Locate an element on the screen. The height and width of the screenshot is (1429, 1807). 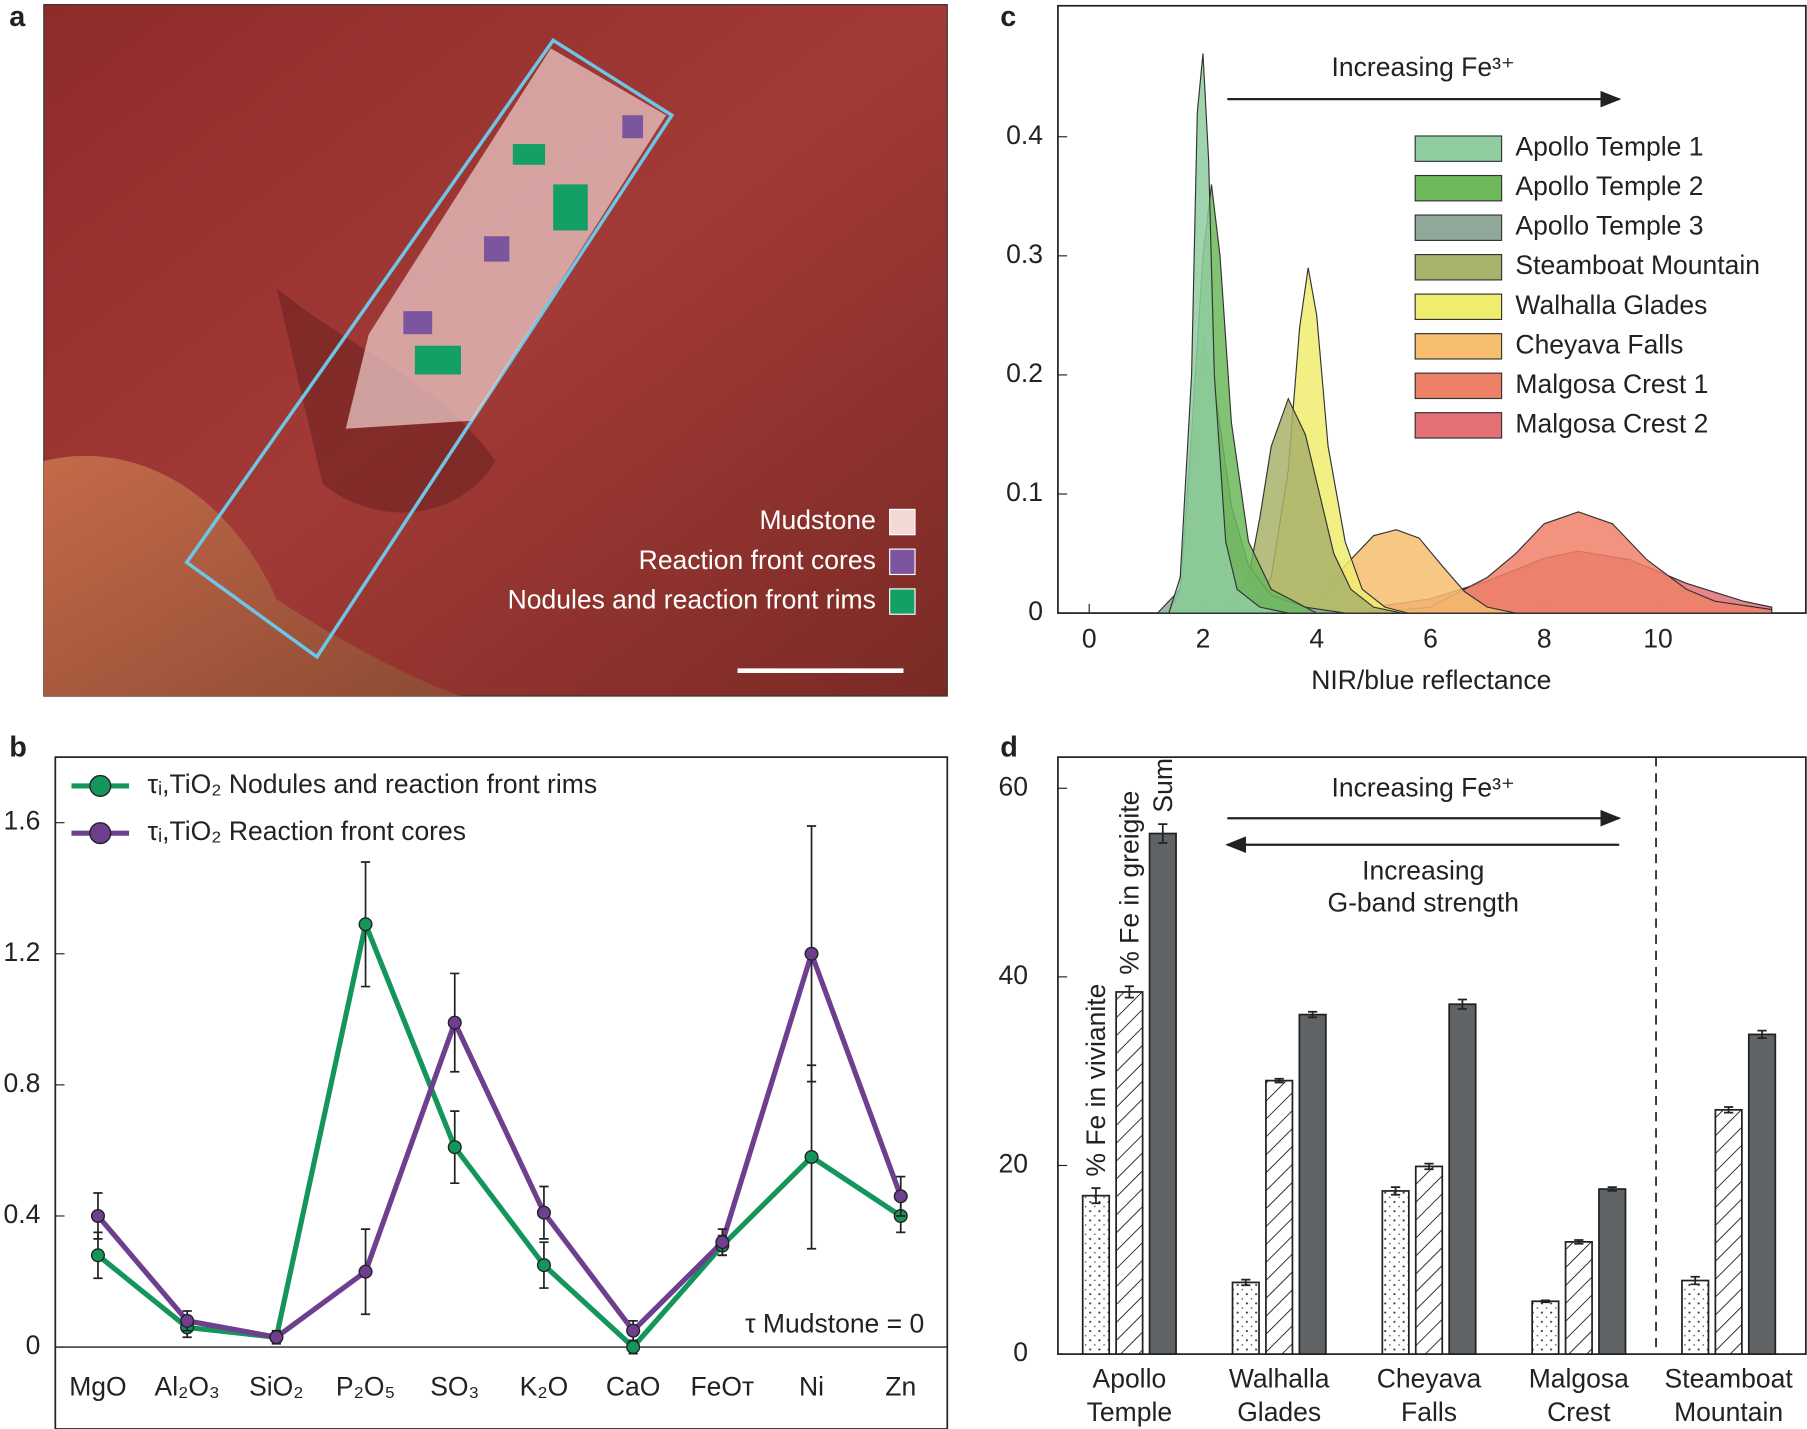
legend-label: Cheyava Falls is located at coordinates (1599, 344).